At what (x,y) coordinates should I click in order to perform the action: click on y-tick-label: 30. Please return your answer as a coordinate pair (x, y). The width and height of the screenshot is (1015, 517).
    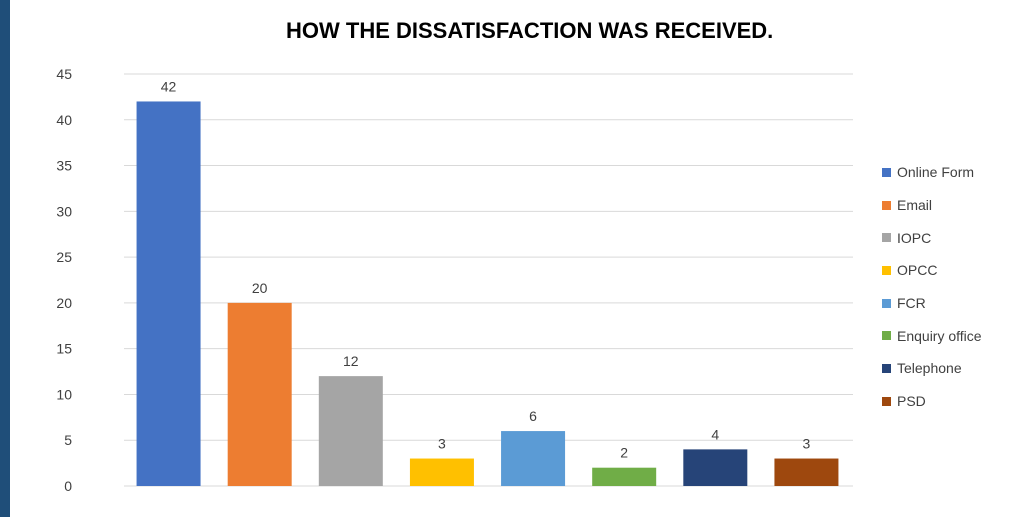
    Looking at the image, I should click on (64, 211).